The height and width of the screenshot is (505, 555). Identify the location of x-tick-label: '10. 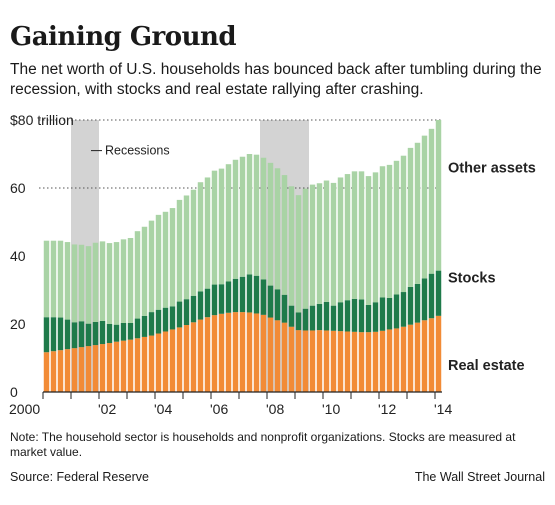
(331, 409).